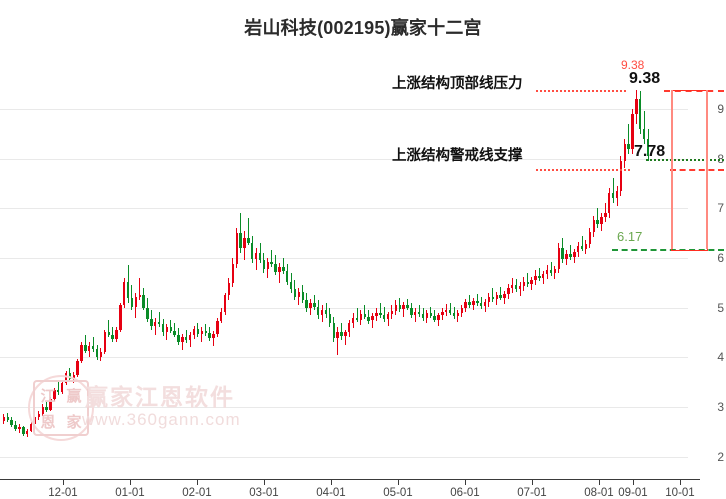 This screenshot has width=726, height=499. Describe the element at coordinates (630, 236) in the screenshot. I see `annotation-box-bottom-value: 6.17` at that location.